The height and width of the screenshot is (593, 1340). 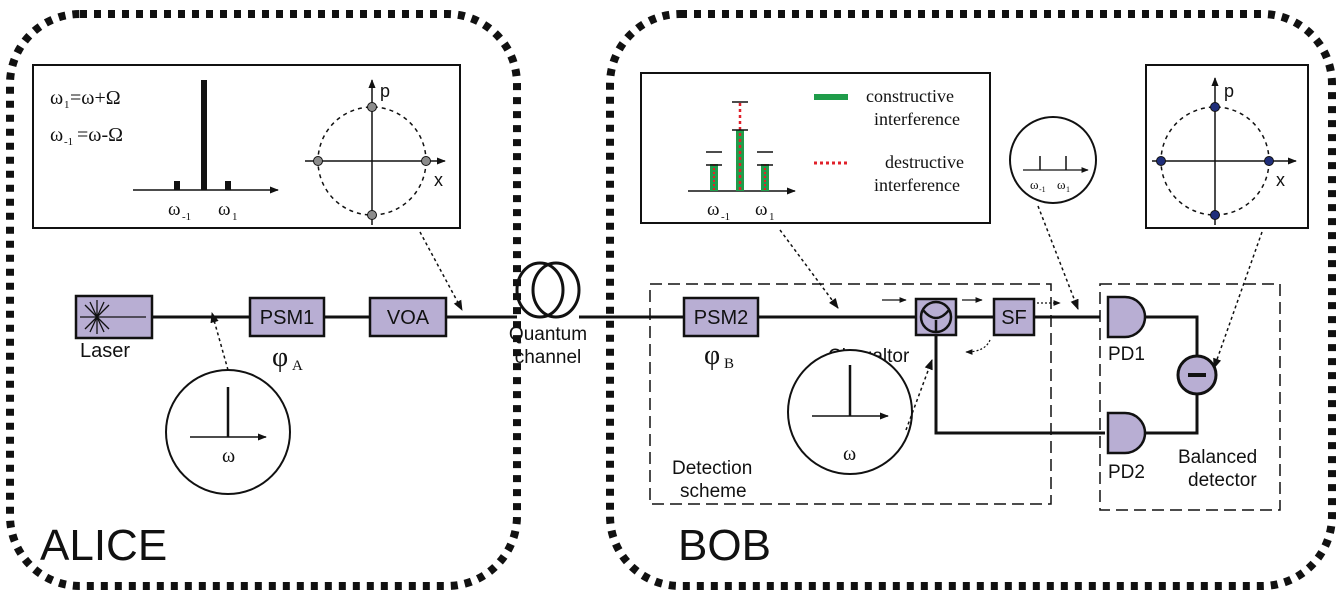 I want to click on fiber-to-pd2, so click(x=1019, y=385).